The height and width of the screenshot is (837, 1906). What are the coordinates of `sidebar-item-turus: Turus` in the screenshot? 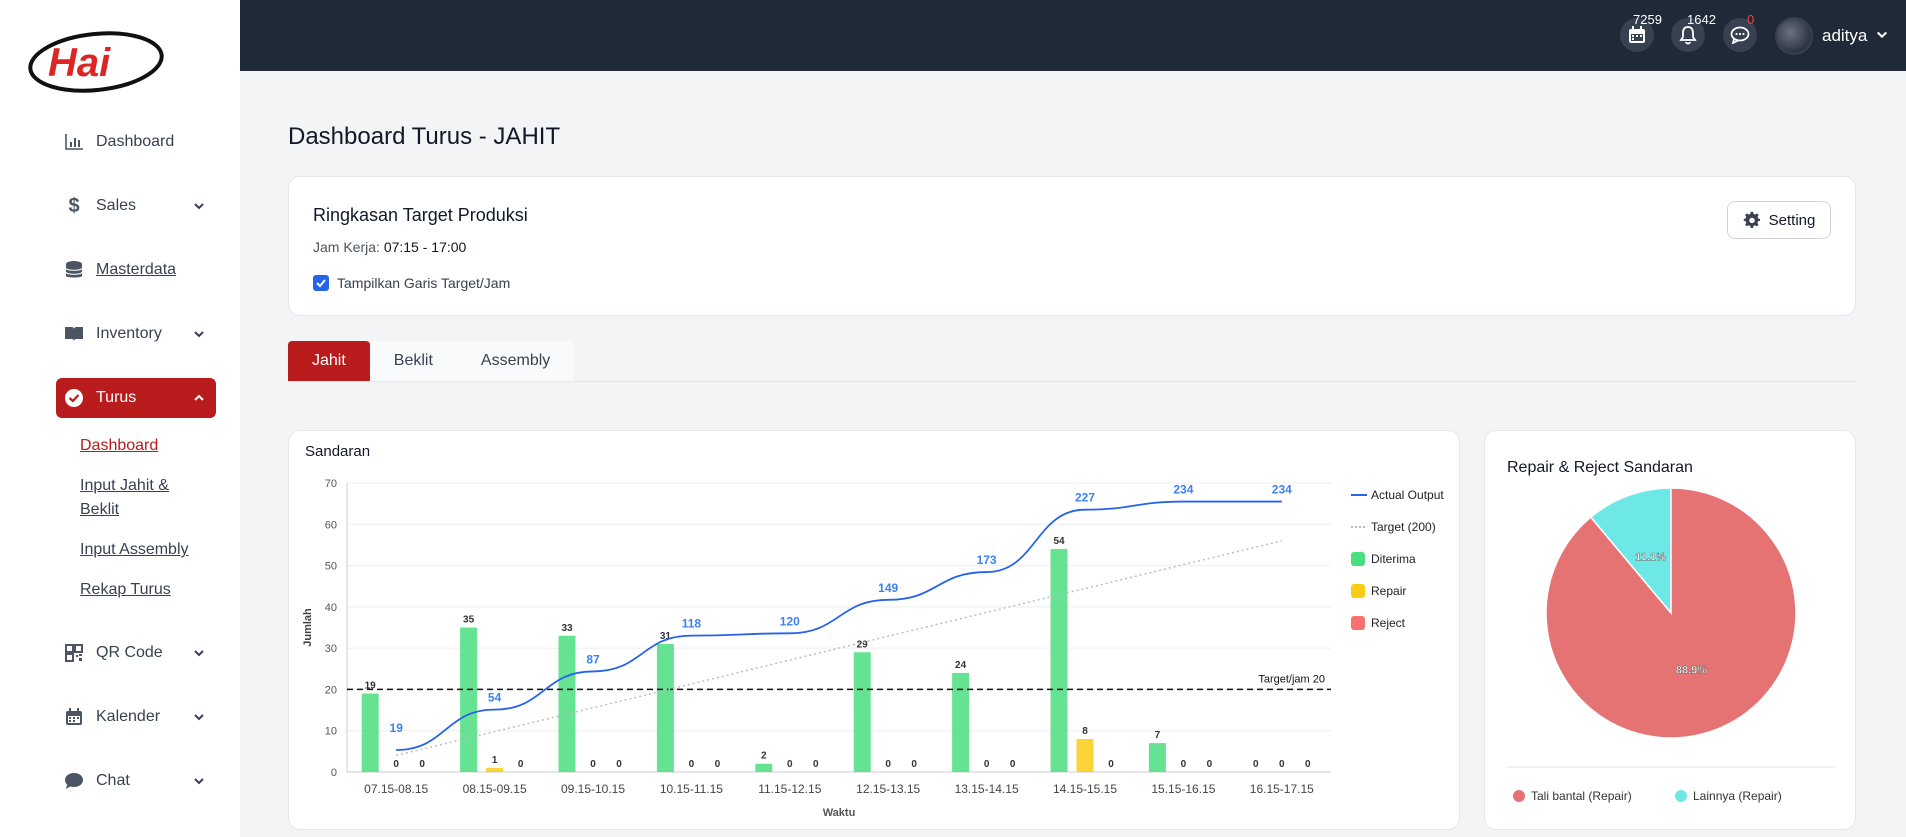 It's located at (136, 398).